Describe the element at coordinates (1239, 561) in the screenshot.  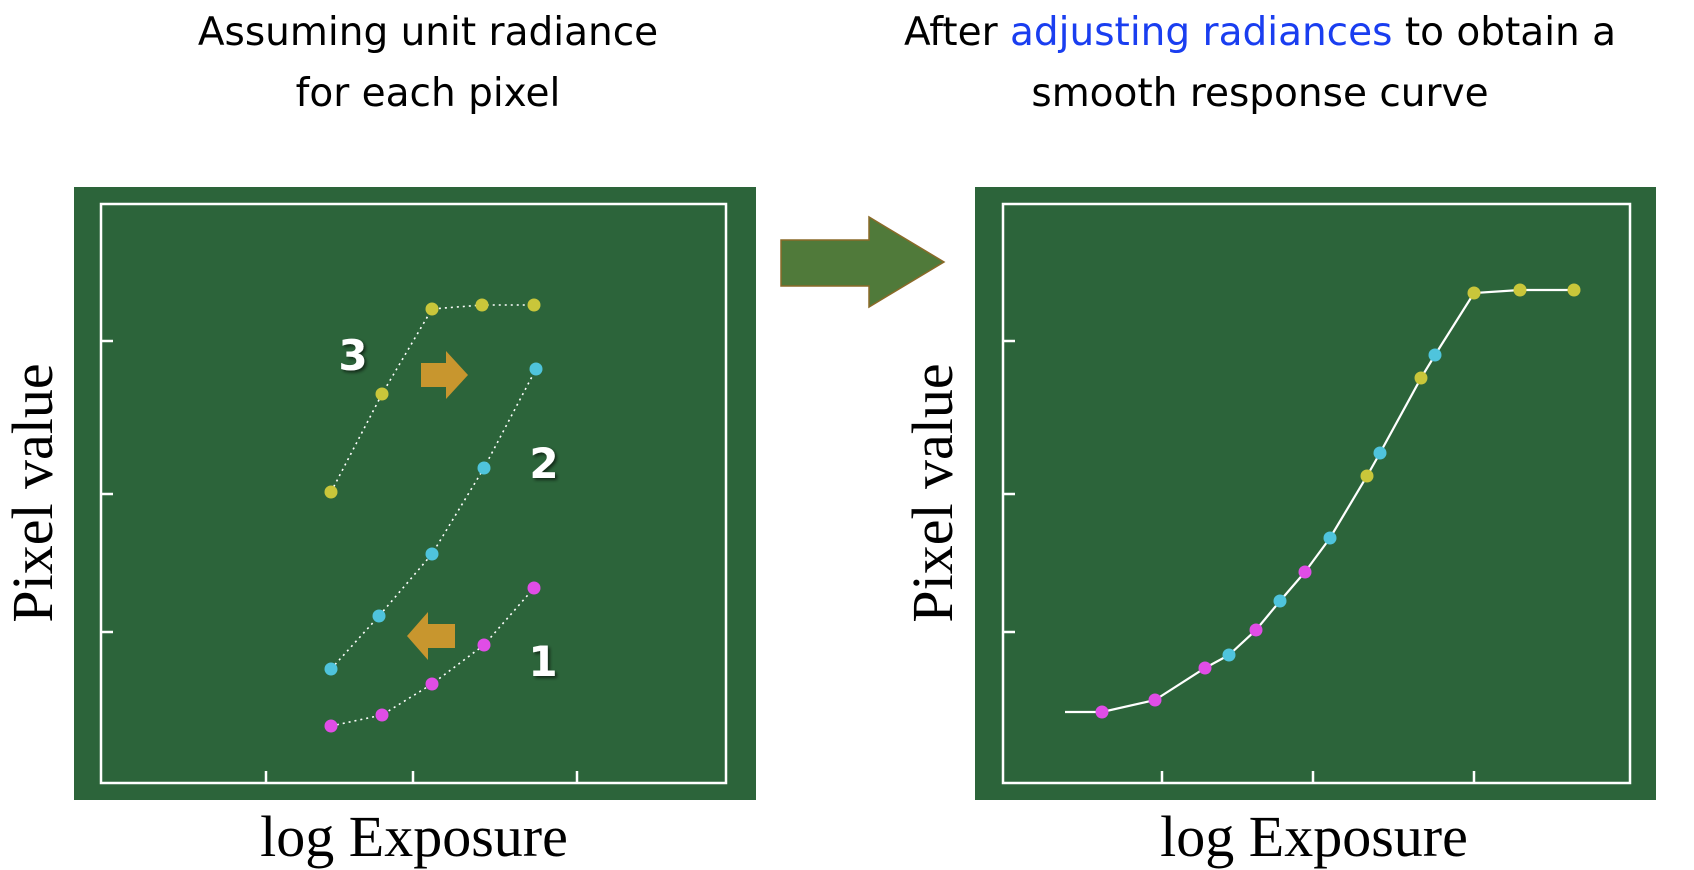
I see `right-ticks` at that location.